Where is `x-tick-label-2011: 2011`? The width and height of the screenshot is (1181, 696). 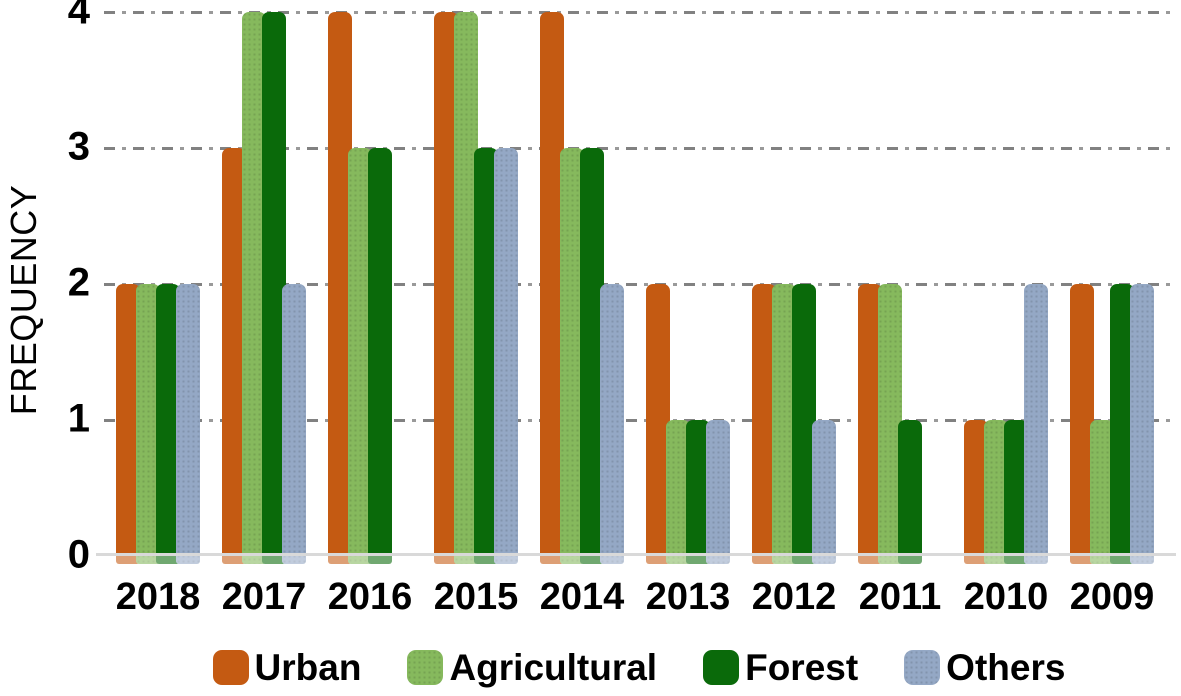 x-tick-label-2011: 2011 is located at coordinates (900, 597).